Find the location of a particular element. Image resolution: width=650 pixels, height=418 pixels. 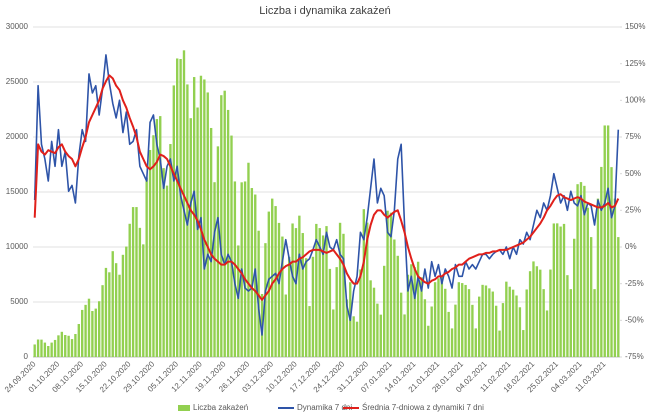

legend-label: Dynamika 7 dni is located at coordinates (324, 407).